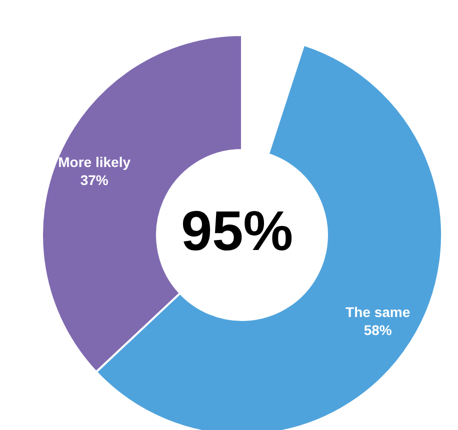 This screenshot has height=430, width=458. Describe the element at coordinates (94, 180) in the screenshot. I see `data-label: 37%` at that location.